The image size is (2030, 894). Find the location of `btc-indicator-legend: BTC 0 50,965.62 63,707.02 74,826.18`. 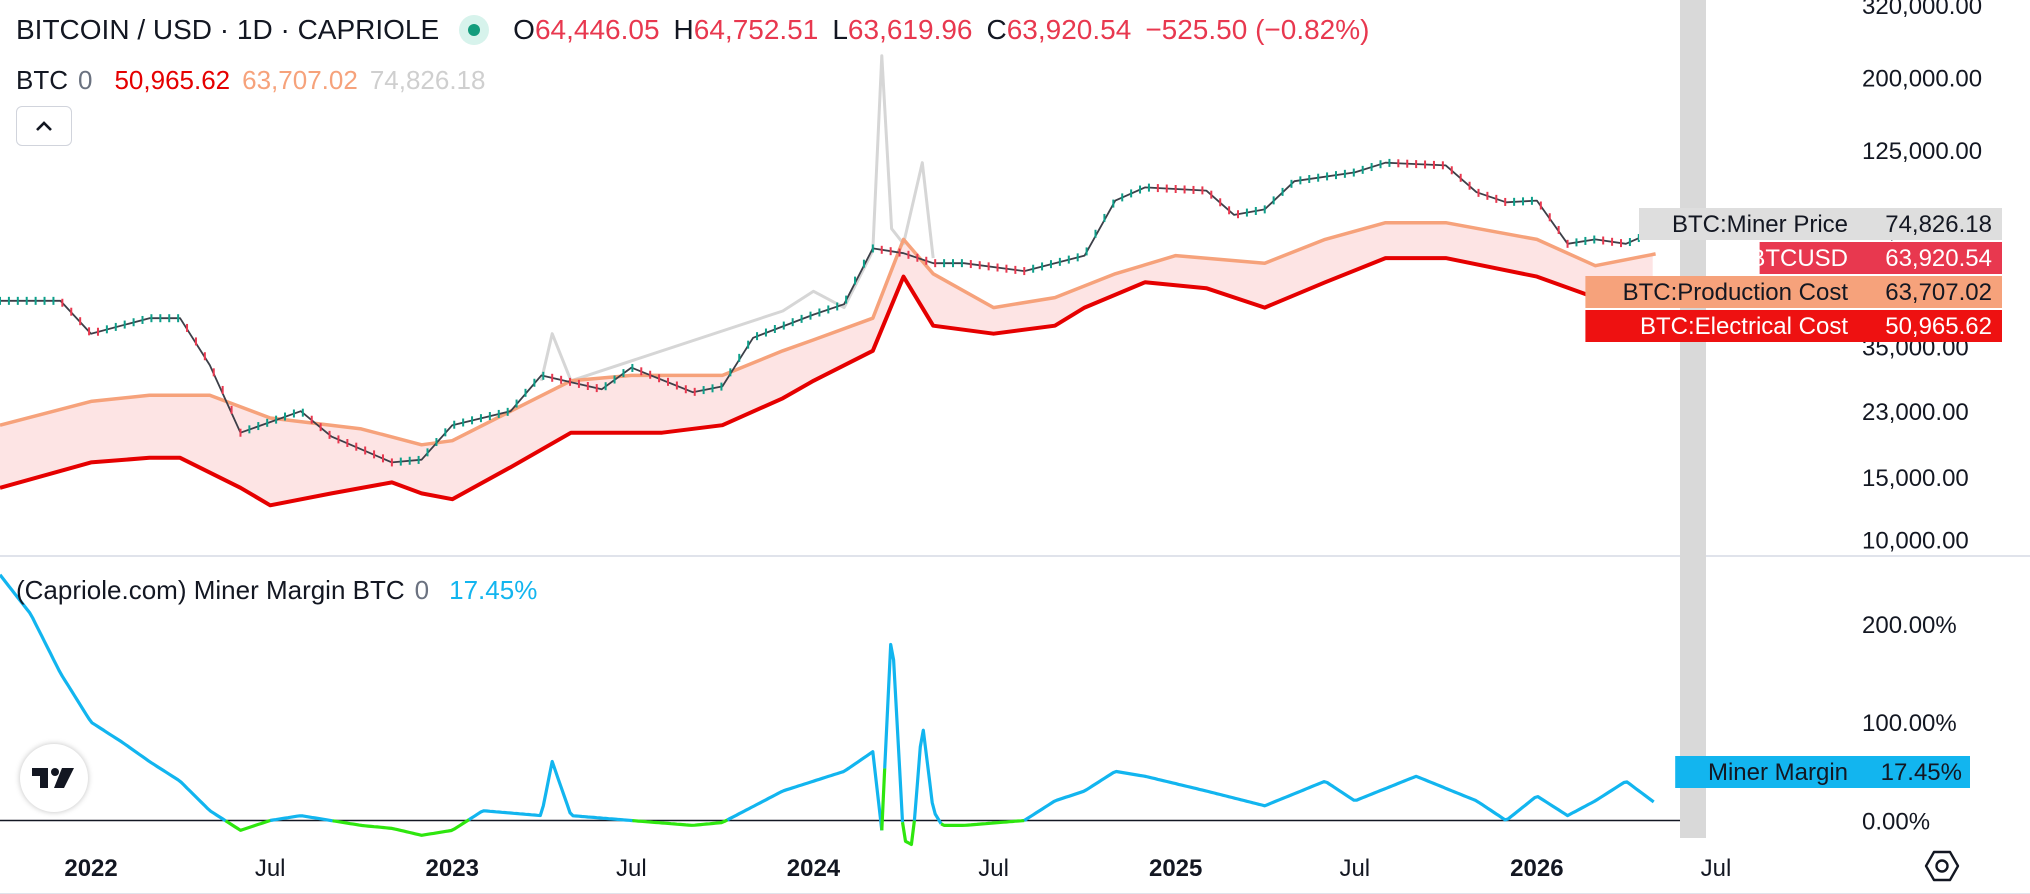

btc-indicator-legend: BTC 0 50,965.62 63,707.02 74,826.18 is located at coordinates (250, 80).